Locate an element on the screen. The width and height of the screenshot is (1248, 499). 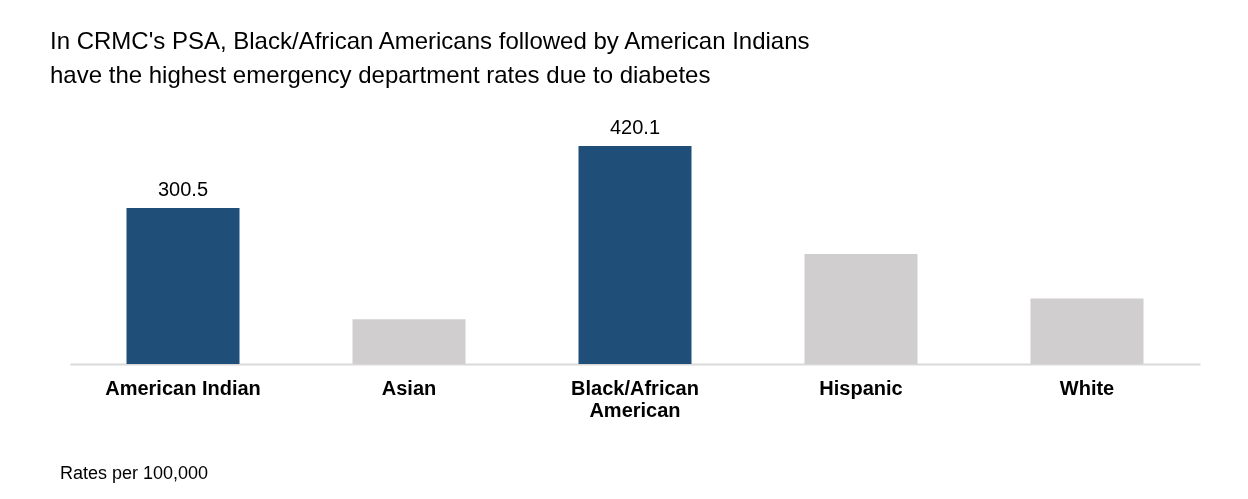
text: Rates per 100,000 is located at coordinates (134, 473).